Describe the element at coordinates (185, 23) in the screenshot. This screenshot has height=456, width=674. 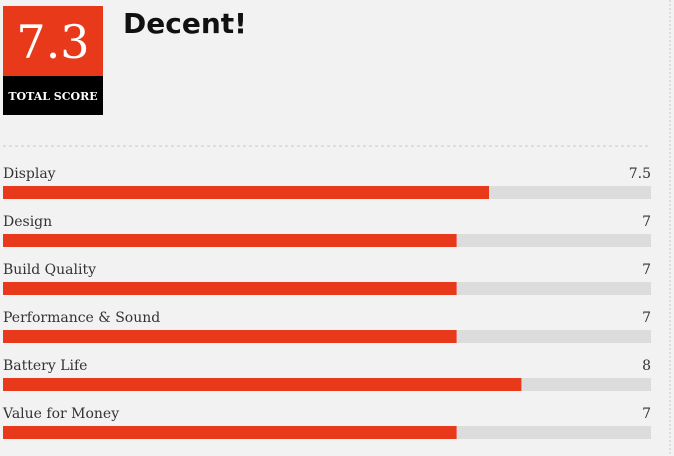
I see `verdict-title: Decent!` at that location.